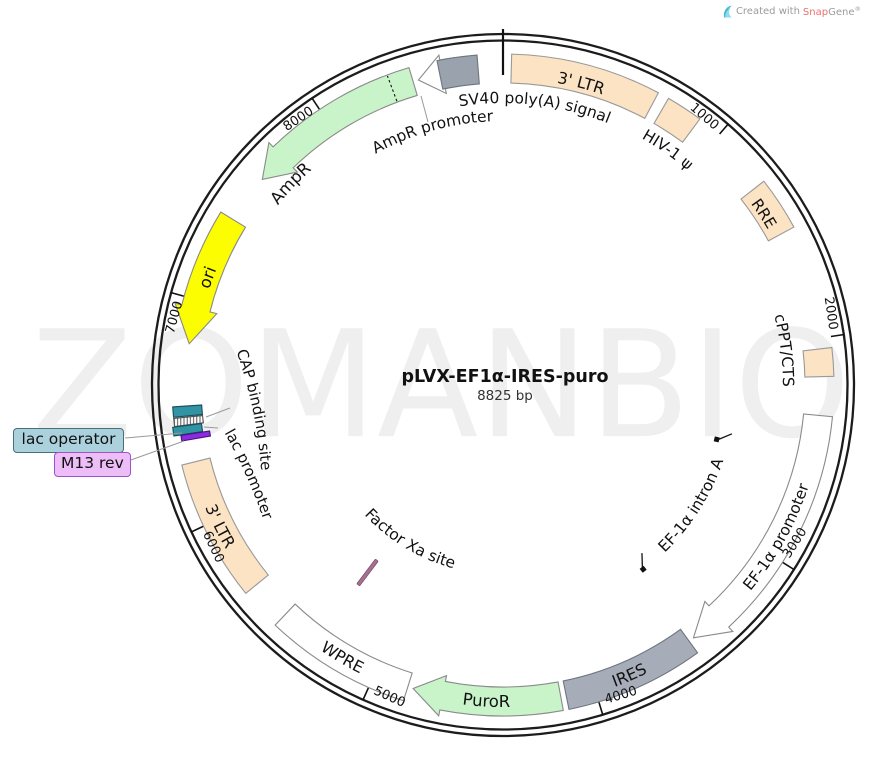 Image resolution: width=869 pixels, height=761 pixels. I want to click on feature-label-puror: PuroR, so click(486, 700).